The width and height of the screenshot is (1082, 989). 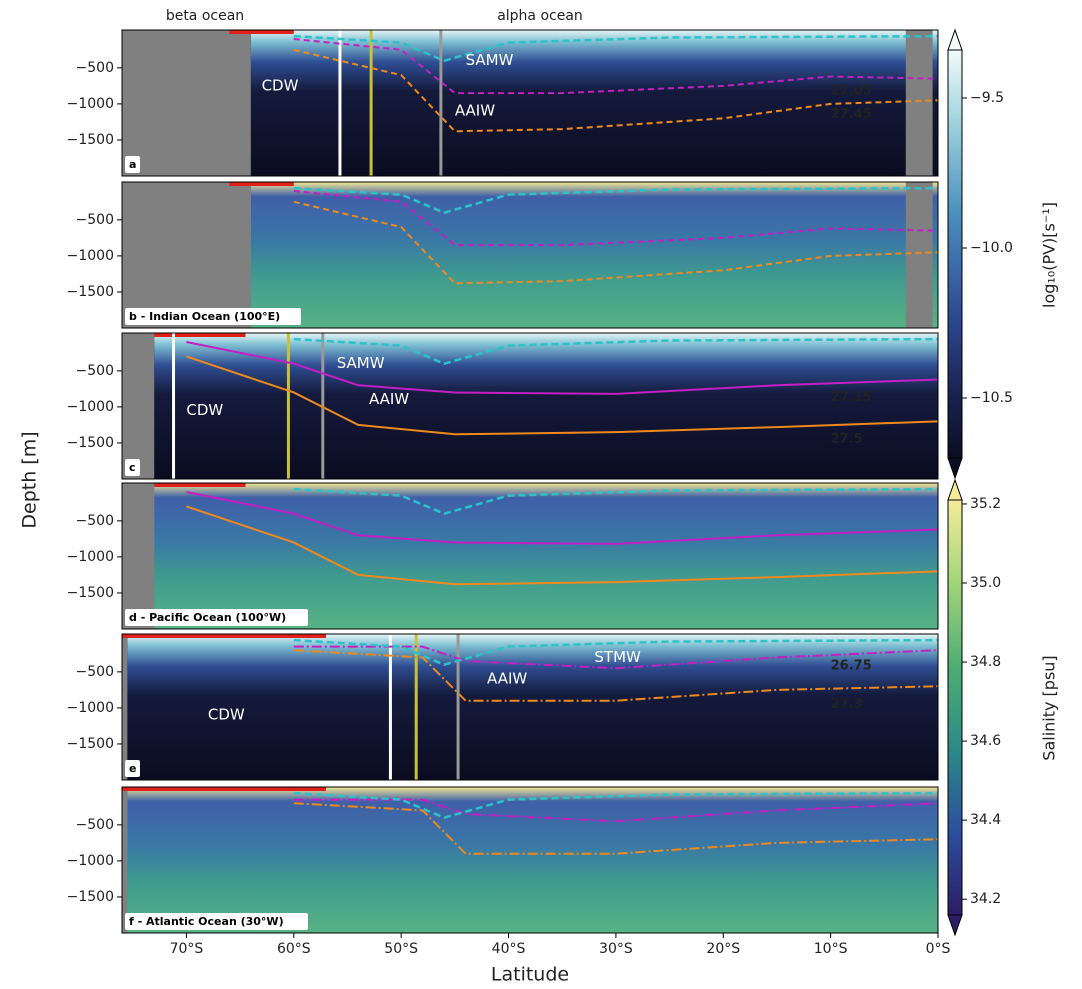 What do you see at coordinates (985, 583) in the screenshot?
I see `colorbar-tick-label: 35.0` at bounding box center [985, 583].